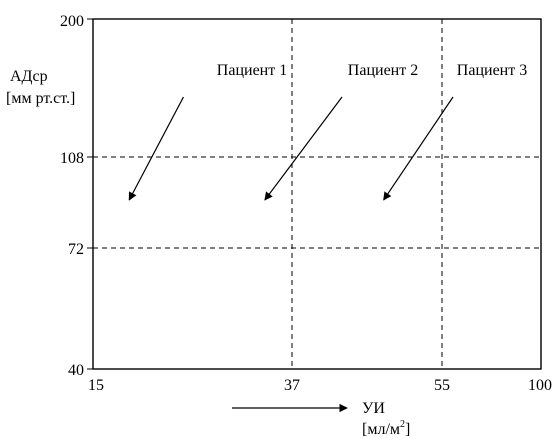  What do you see at coordinates (383, 70) in the screenshot?
I see `patient-2-label: Пациент 2` at bounding box center [383, 70].